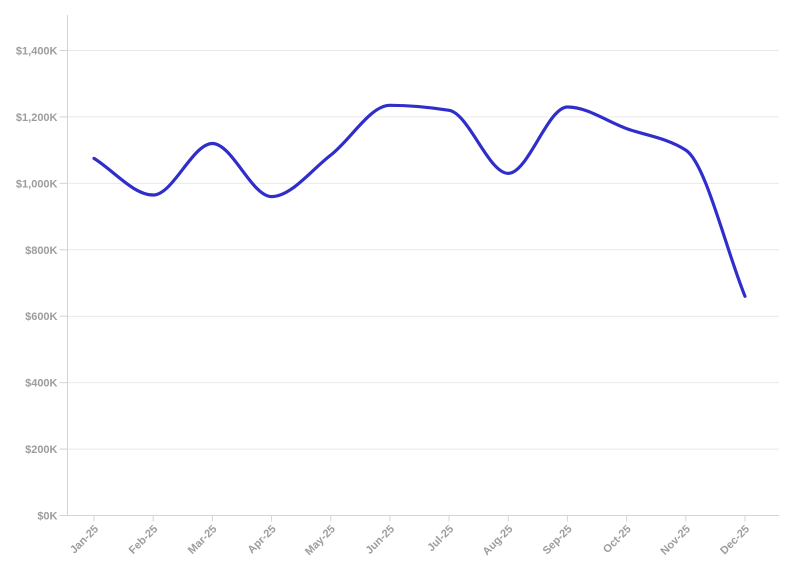 The width and height of the screenshot is (794, 575). Describe the element at coordinates (203, 540) in the screenshot. I see `x-axis-label: Mar-25` at that location.